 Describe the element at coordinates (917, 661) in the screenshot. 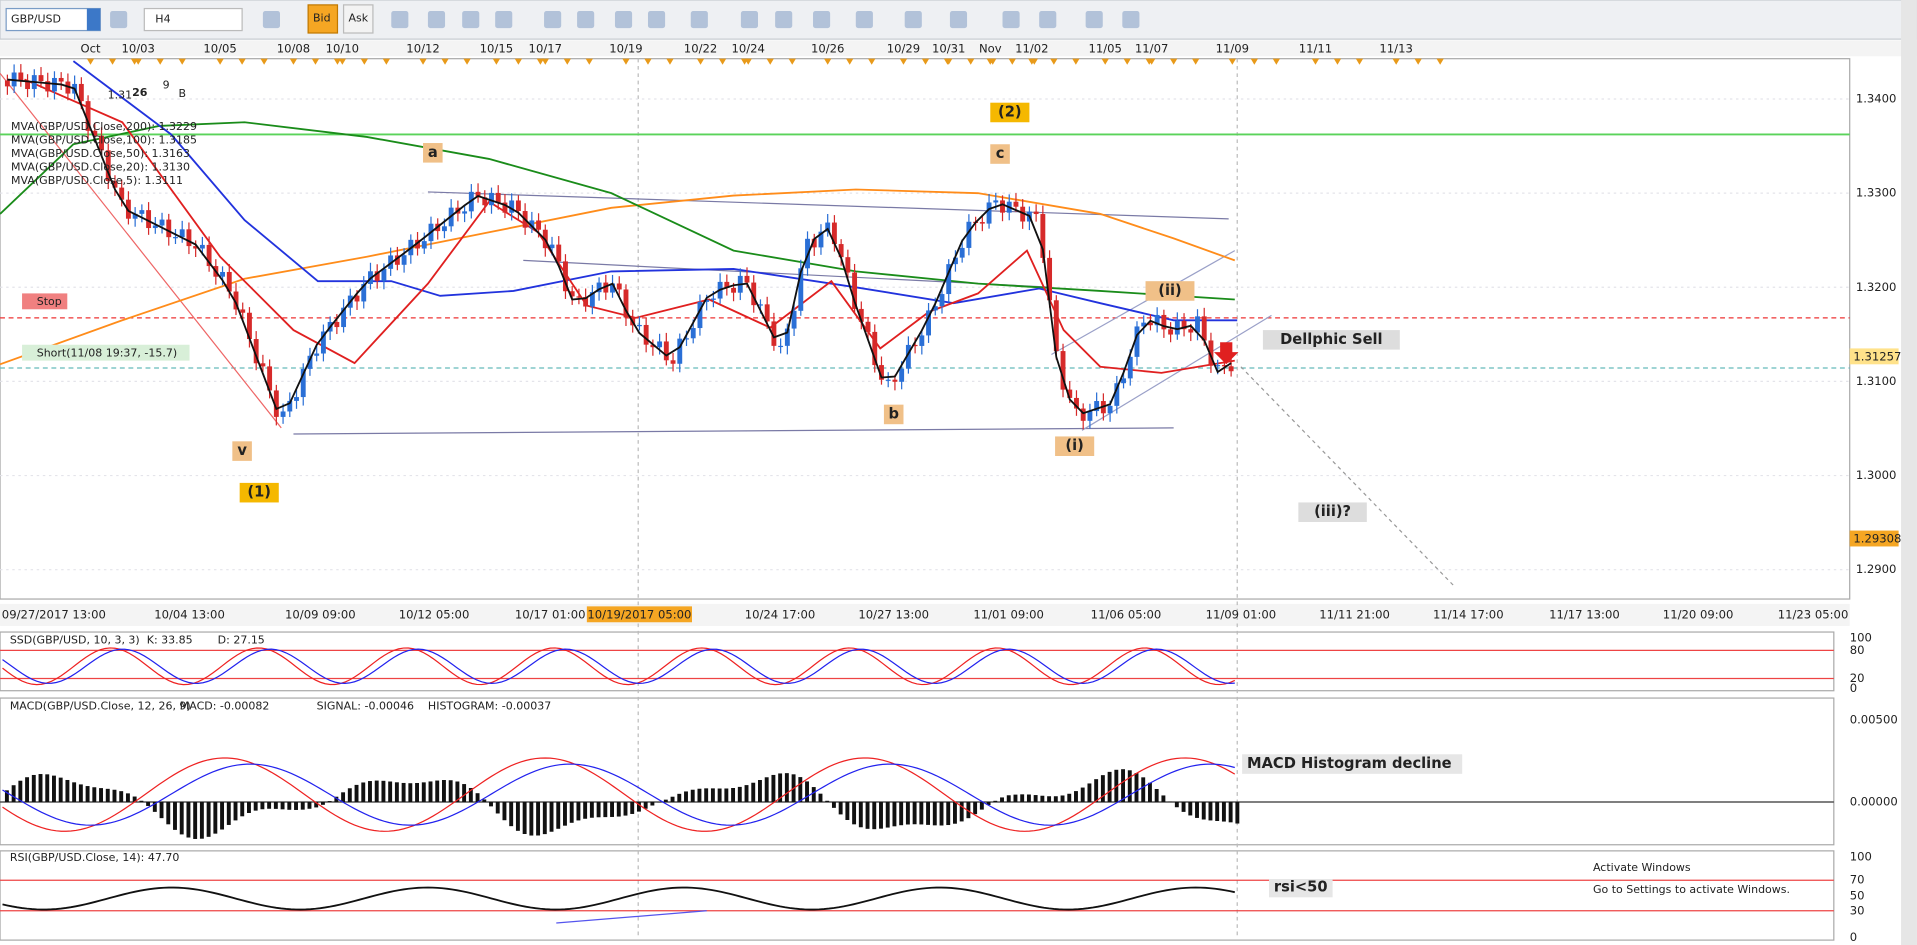

I see `stochastic-panel` at that location.